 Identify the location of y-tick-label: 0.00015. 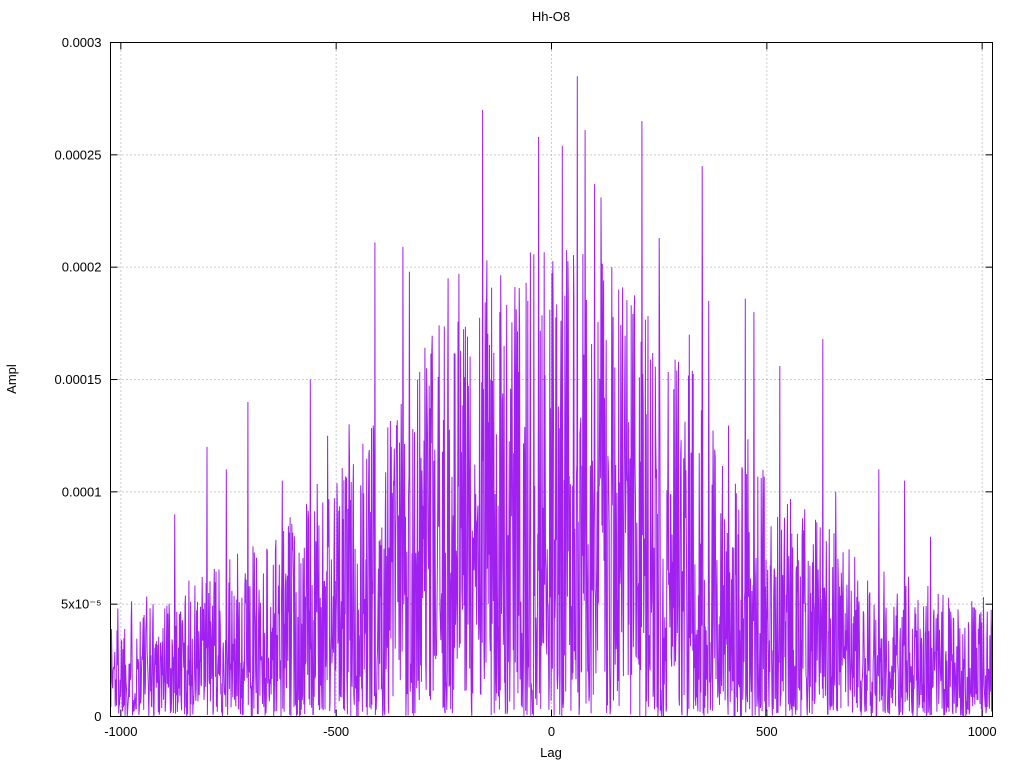
(78, 379).